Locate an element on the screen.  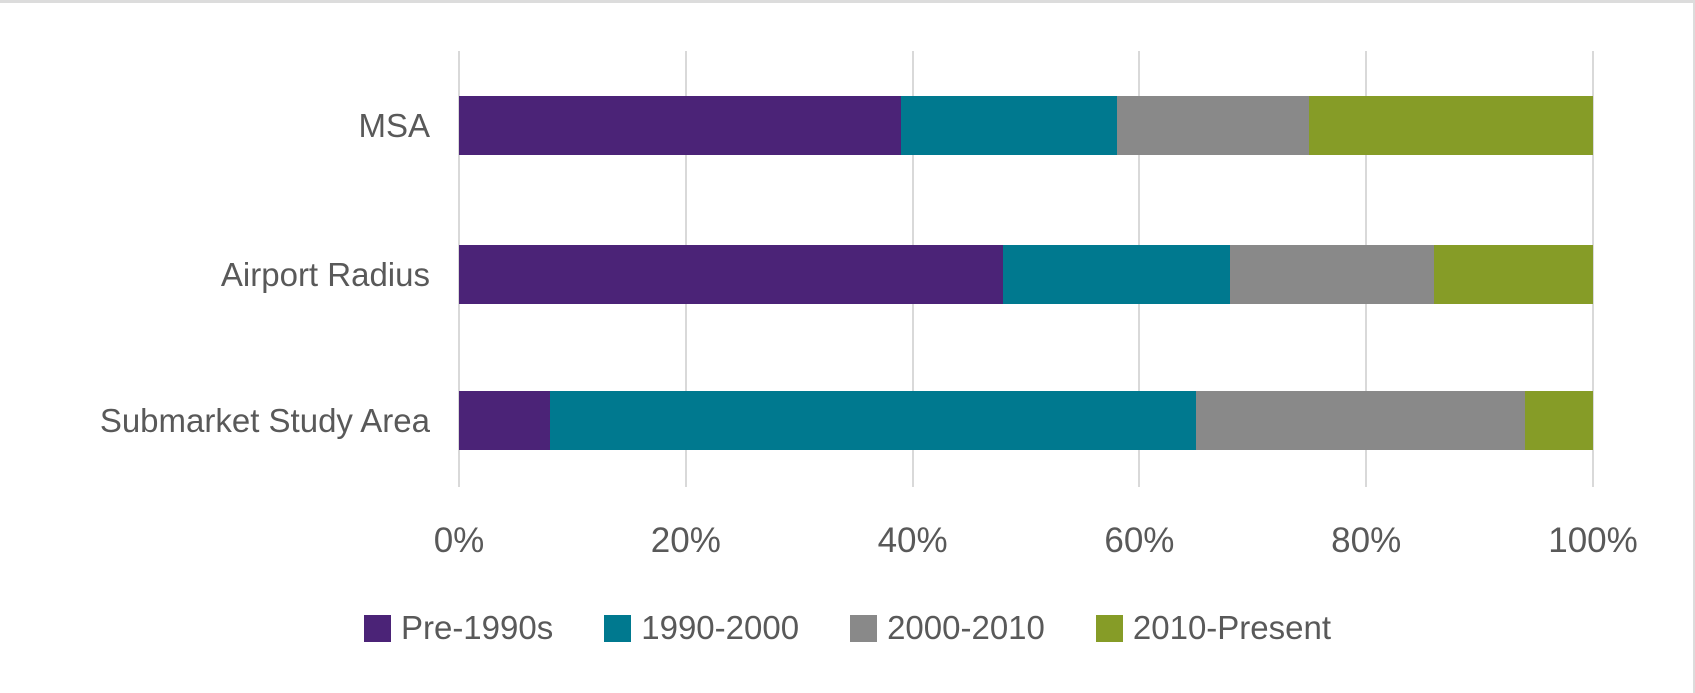
legend-item: 2010-Present is located at coordinates (1213, 628).